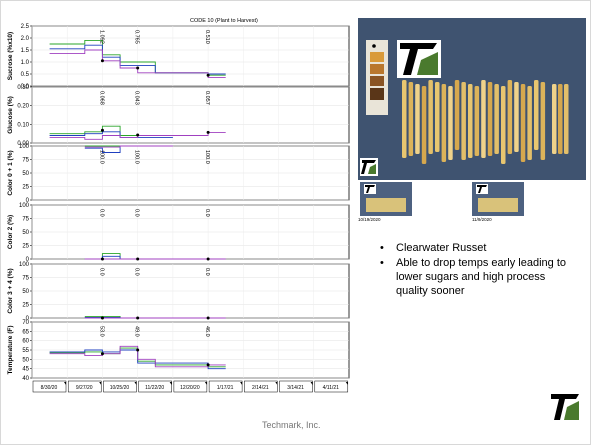 The width and height of the screenshot is (591, 445). Describe the element at coordinates (571, 410) in the screenshot. I see `logo-leaf-shape` at that location.